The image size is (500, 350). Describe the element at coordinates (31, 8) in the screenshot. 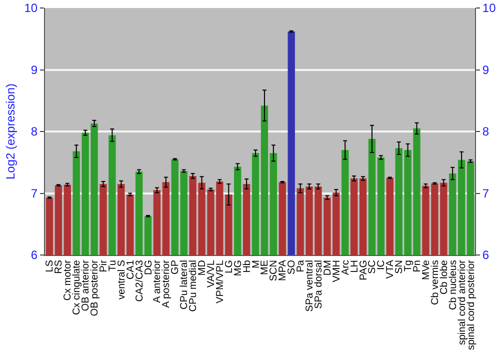

I see `y-tick-label: 10` at that location.